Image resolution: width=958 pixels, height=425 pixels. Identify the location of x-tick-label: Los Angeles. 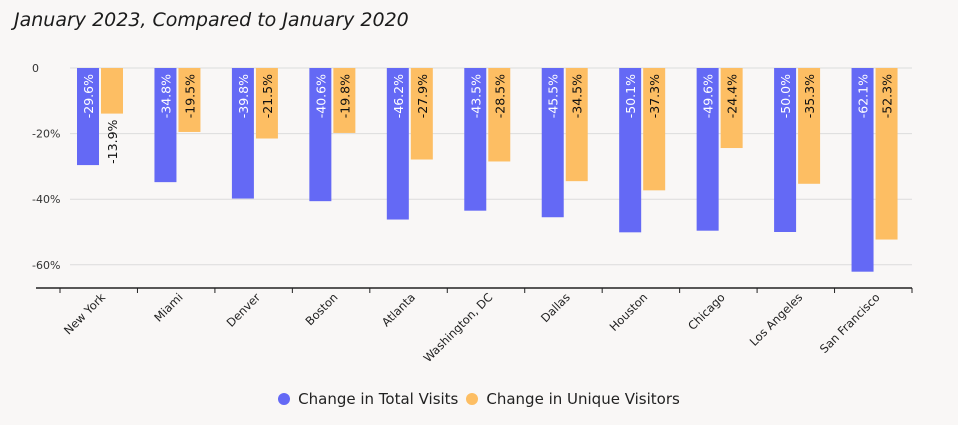
(776, 319).